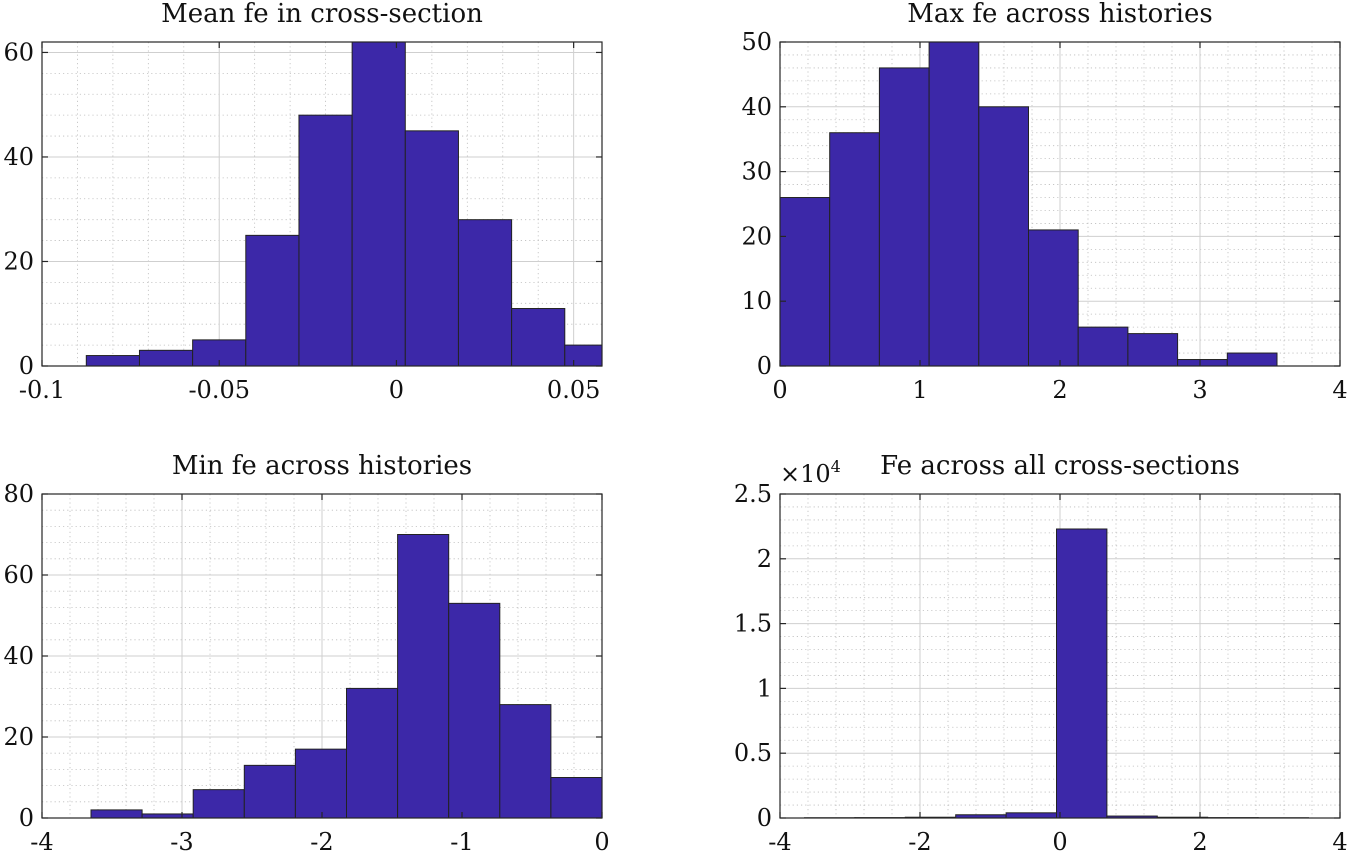  Describe the element at coordinates (1199, 390) in the screenshot. I see `x-tick-label: 3` at that location.